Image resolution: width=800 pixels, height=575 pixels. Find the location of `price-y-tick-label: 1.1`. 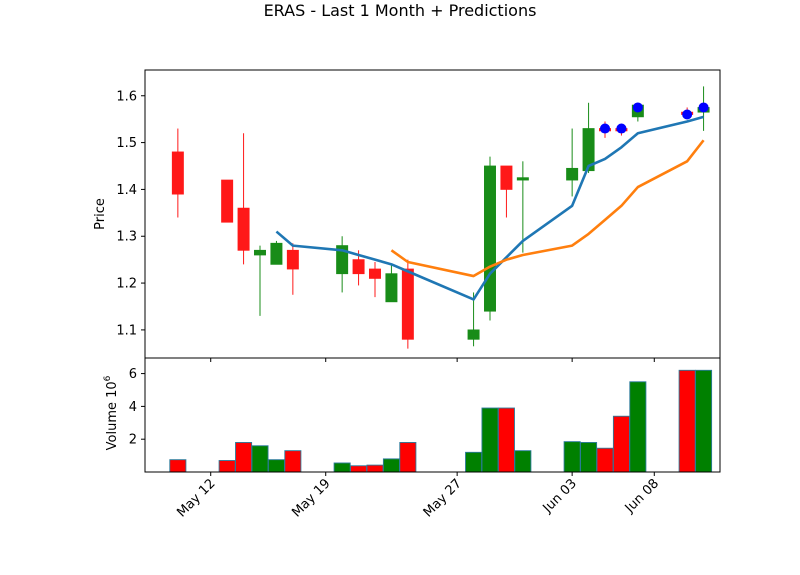

price-y-tick-label: 1.1 is located at coordinates (126, 330).